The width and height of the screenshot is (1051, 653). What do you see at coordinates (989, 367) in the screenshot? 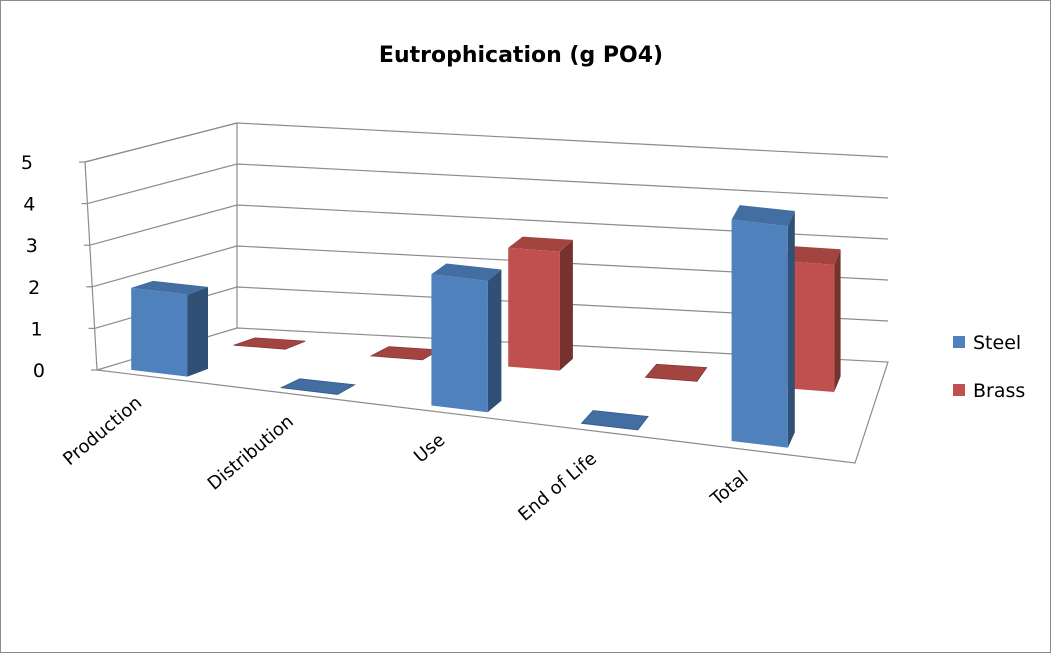
I see `legend: Steel Brass` at bounding box center [989, 367].